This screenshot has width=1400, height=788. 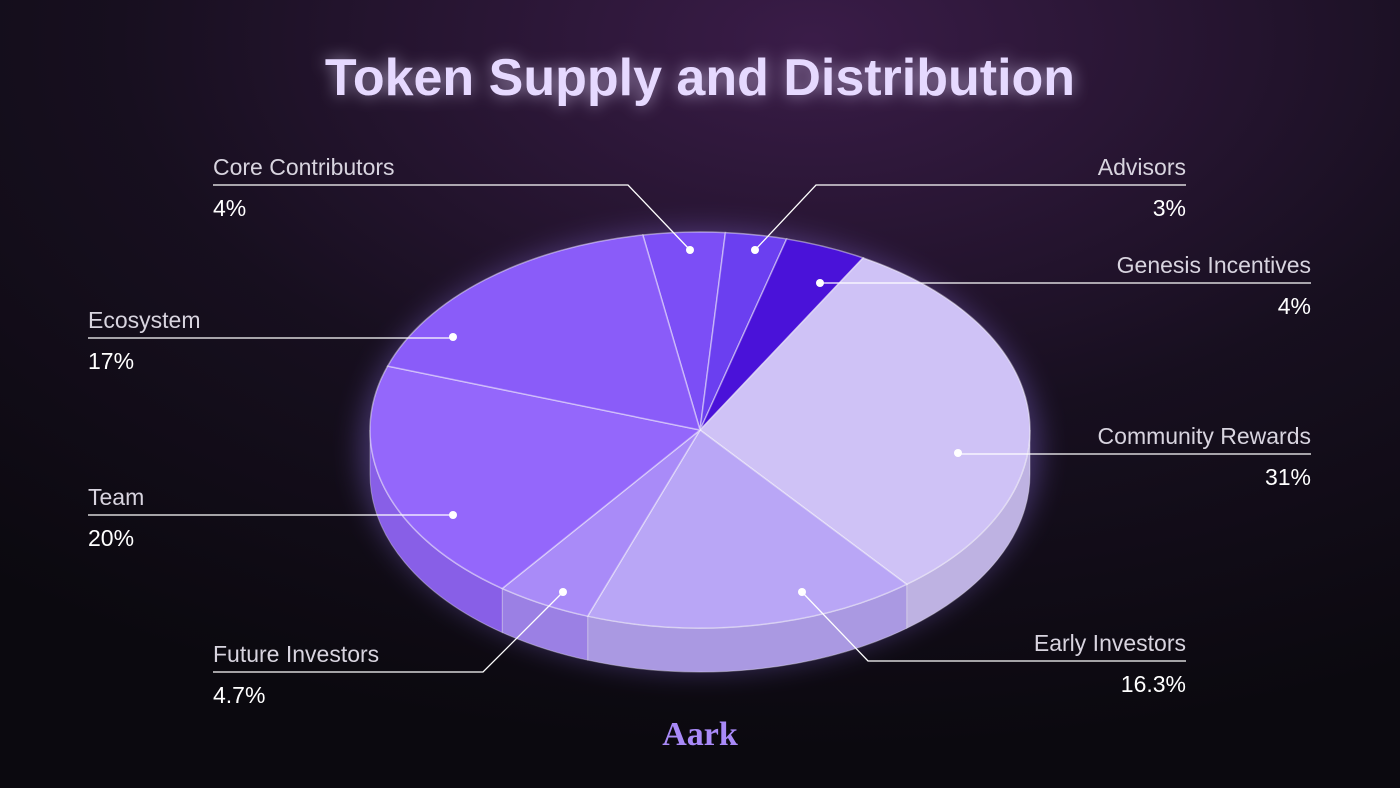 I want to click on legend-label: Early Investors, so click(x=1110, y=643).